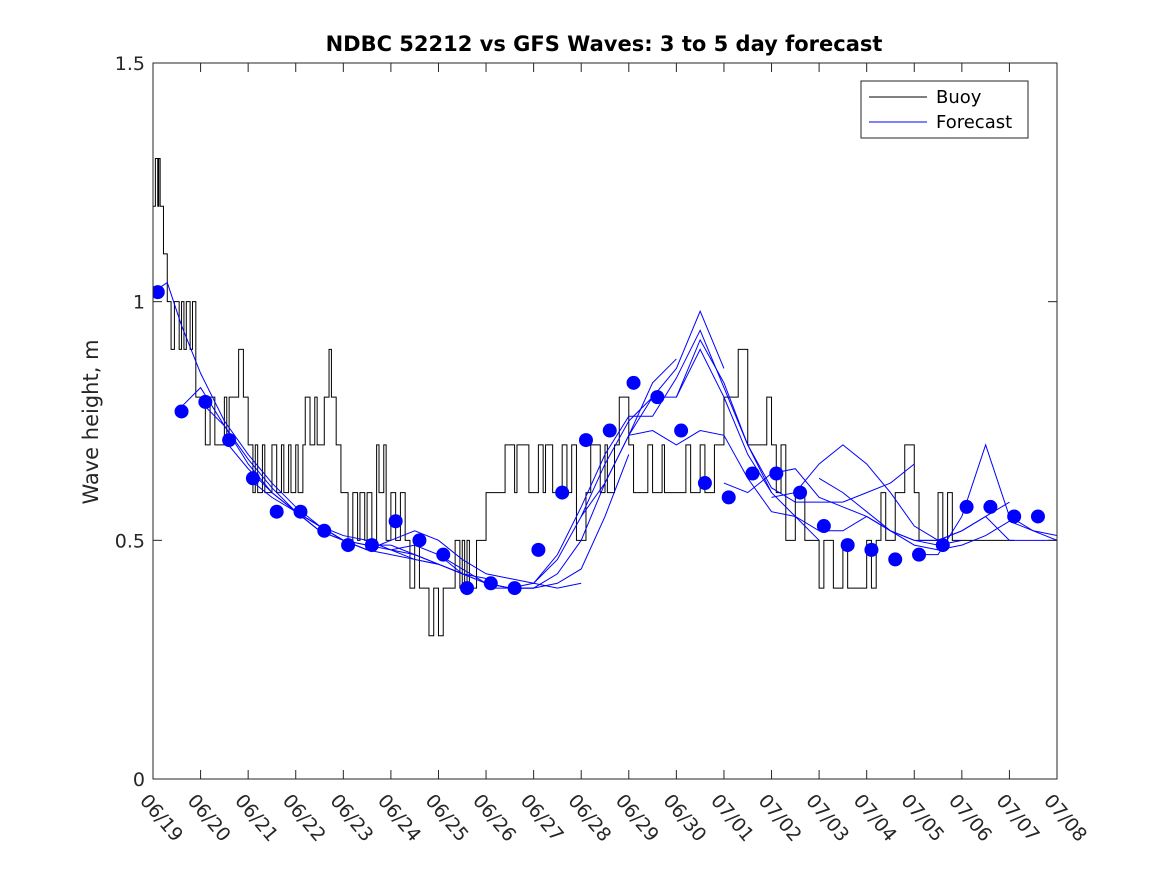 This screenshot has height=875, width=1167. I want to click on legend: Buoy Forecast, so click(944, 109).